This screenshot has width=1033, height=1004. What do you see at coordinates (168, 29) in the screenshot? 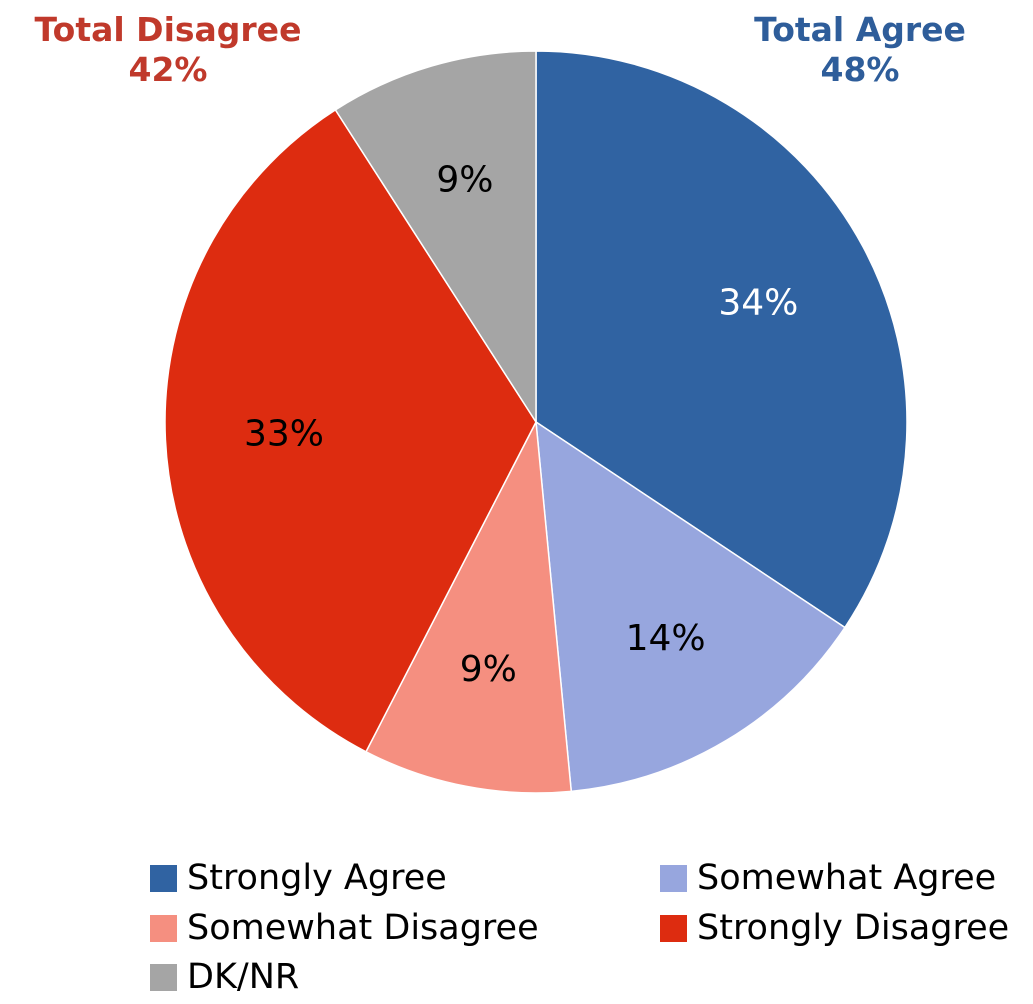
I see `total-disagree-label: Total Disagree` at bounding box center [168, 29].